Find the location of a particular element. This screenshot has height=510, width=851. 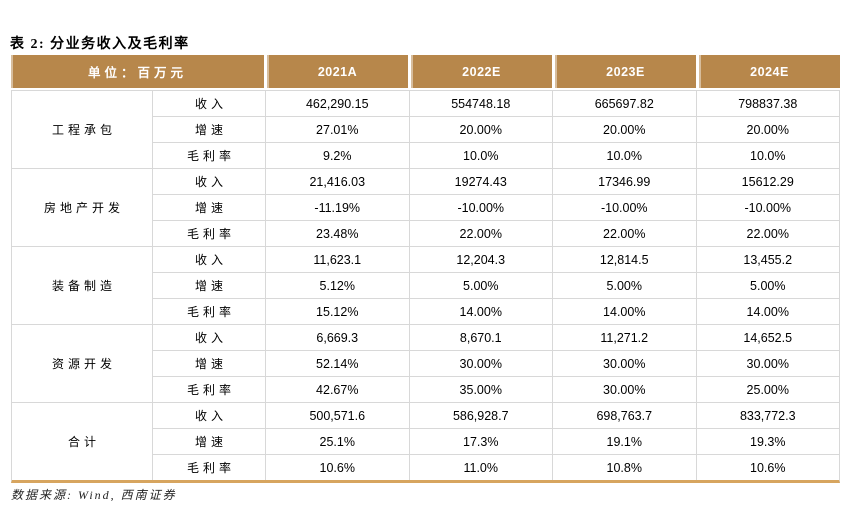

data-source-note: 数据来源: Wind, 西南证券 is located at coordinates (94, 495).